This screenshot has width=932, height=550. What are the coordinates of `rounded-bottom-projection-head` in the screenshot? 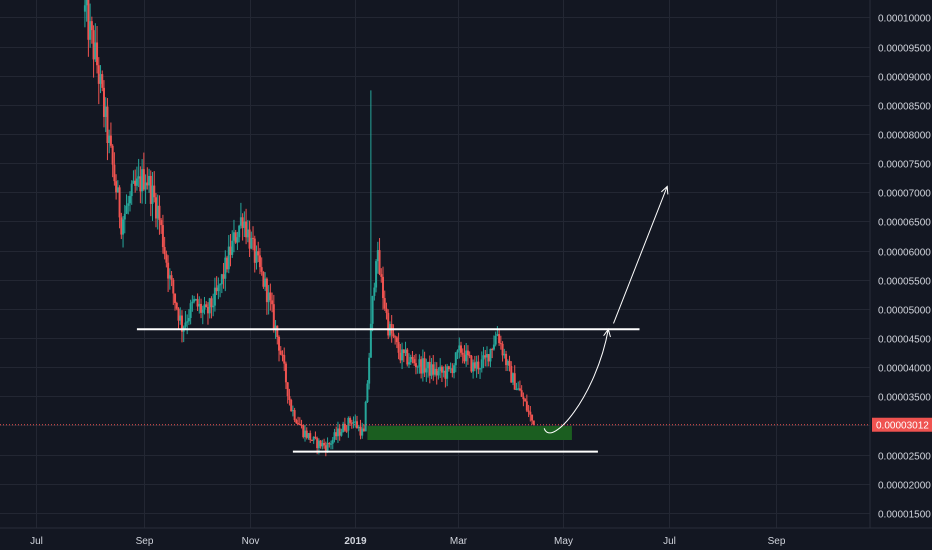 It's located at (607, 333).